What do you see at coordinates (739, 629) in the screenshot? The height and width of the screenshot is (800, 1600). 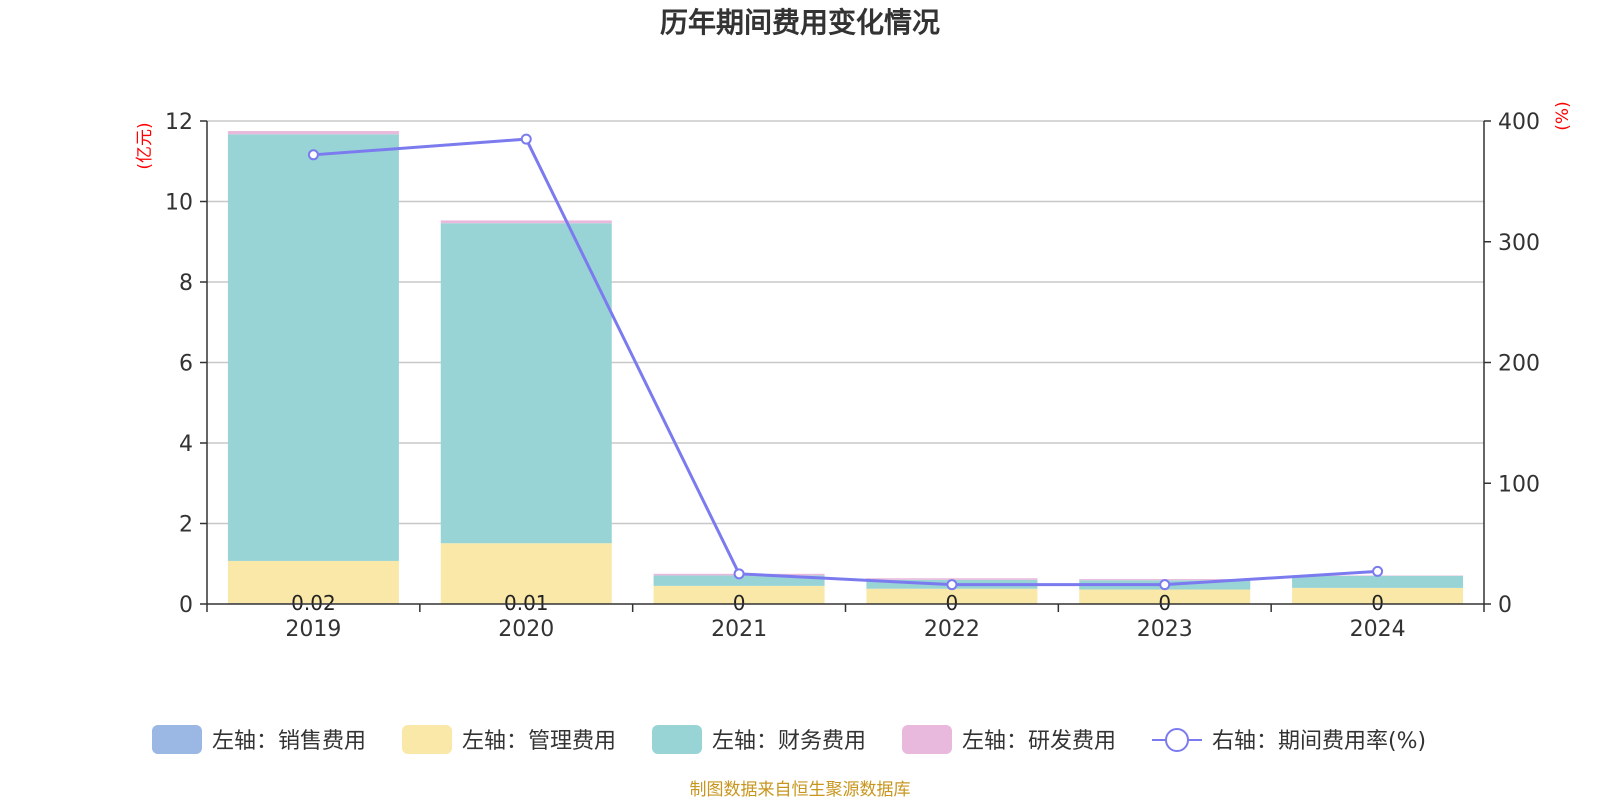 I see `x-tick-label: 2021` at bounding box center [739, 629].